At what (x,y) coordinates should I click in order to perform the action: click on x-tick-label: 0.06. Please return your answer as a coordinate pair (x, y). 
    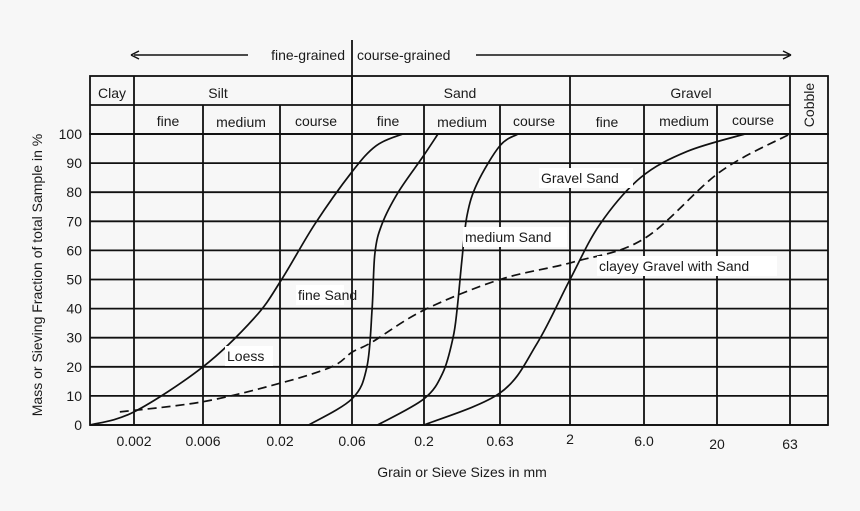
    Looking at the image, I should click on (351, 441).